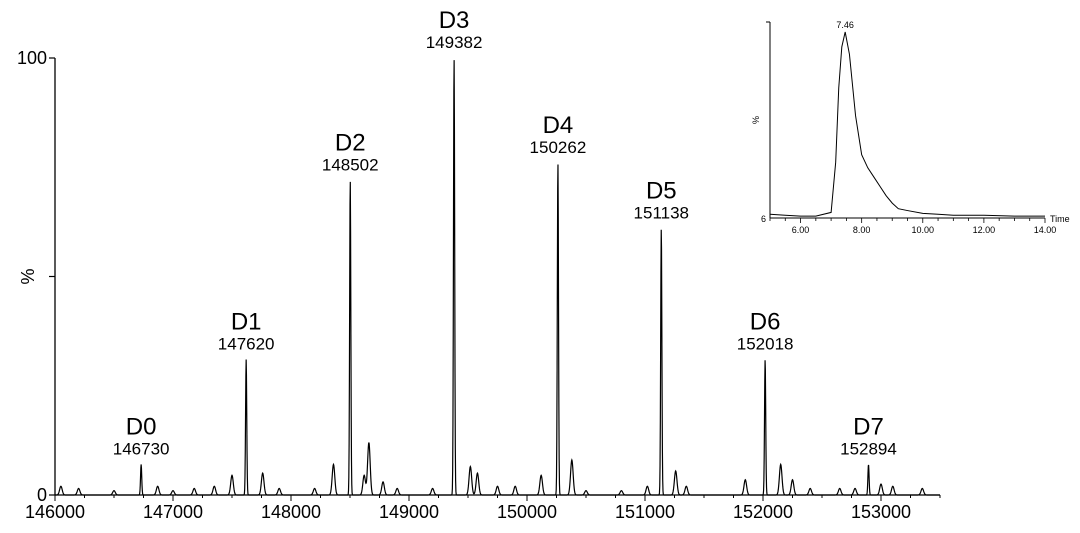 This screenshot has height=533, width=1080. What do you see at coordinates (28, 276) in the screenshot?
I see `y-axis-label: %` at bounding box center [28, 276].